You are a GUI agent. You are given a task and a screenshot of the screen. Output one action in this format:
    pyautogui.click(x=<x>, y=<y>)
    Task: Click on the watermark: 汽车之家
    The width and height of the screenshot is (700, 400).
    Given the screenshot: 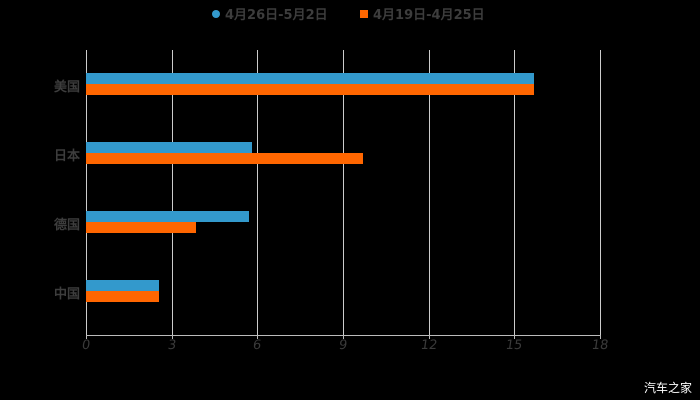 What is the action you would take?
    pyautogui.click(x=667, y=388)
    